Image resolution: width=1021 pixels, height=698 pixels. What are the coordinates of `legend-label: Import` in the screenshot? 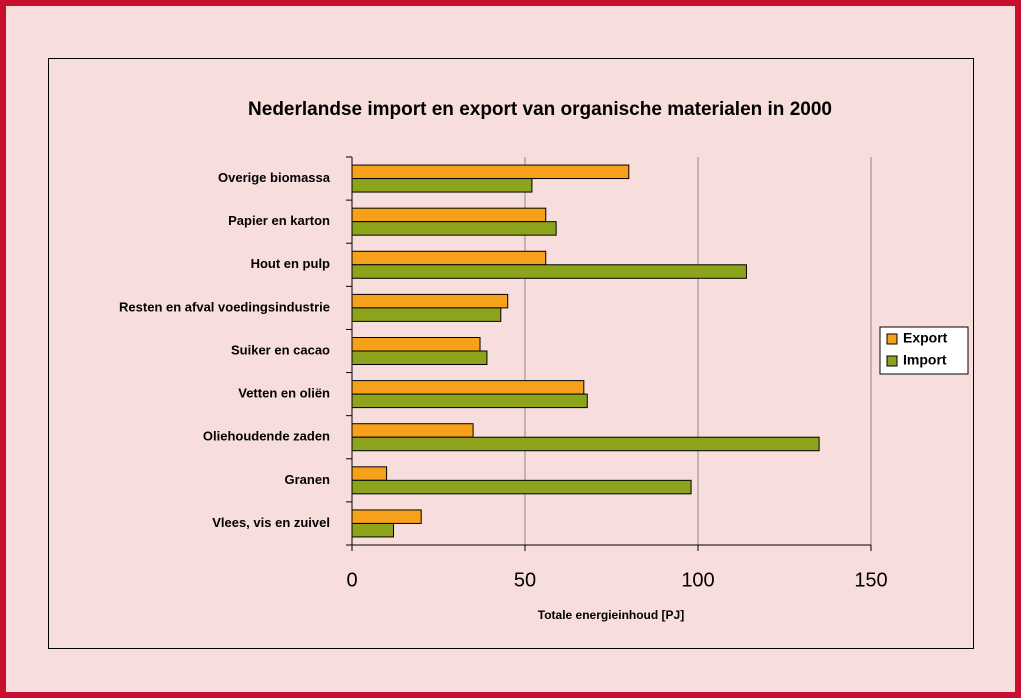 It's located at (925, 360).